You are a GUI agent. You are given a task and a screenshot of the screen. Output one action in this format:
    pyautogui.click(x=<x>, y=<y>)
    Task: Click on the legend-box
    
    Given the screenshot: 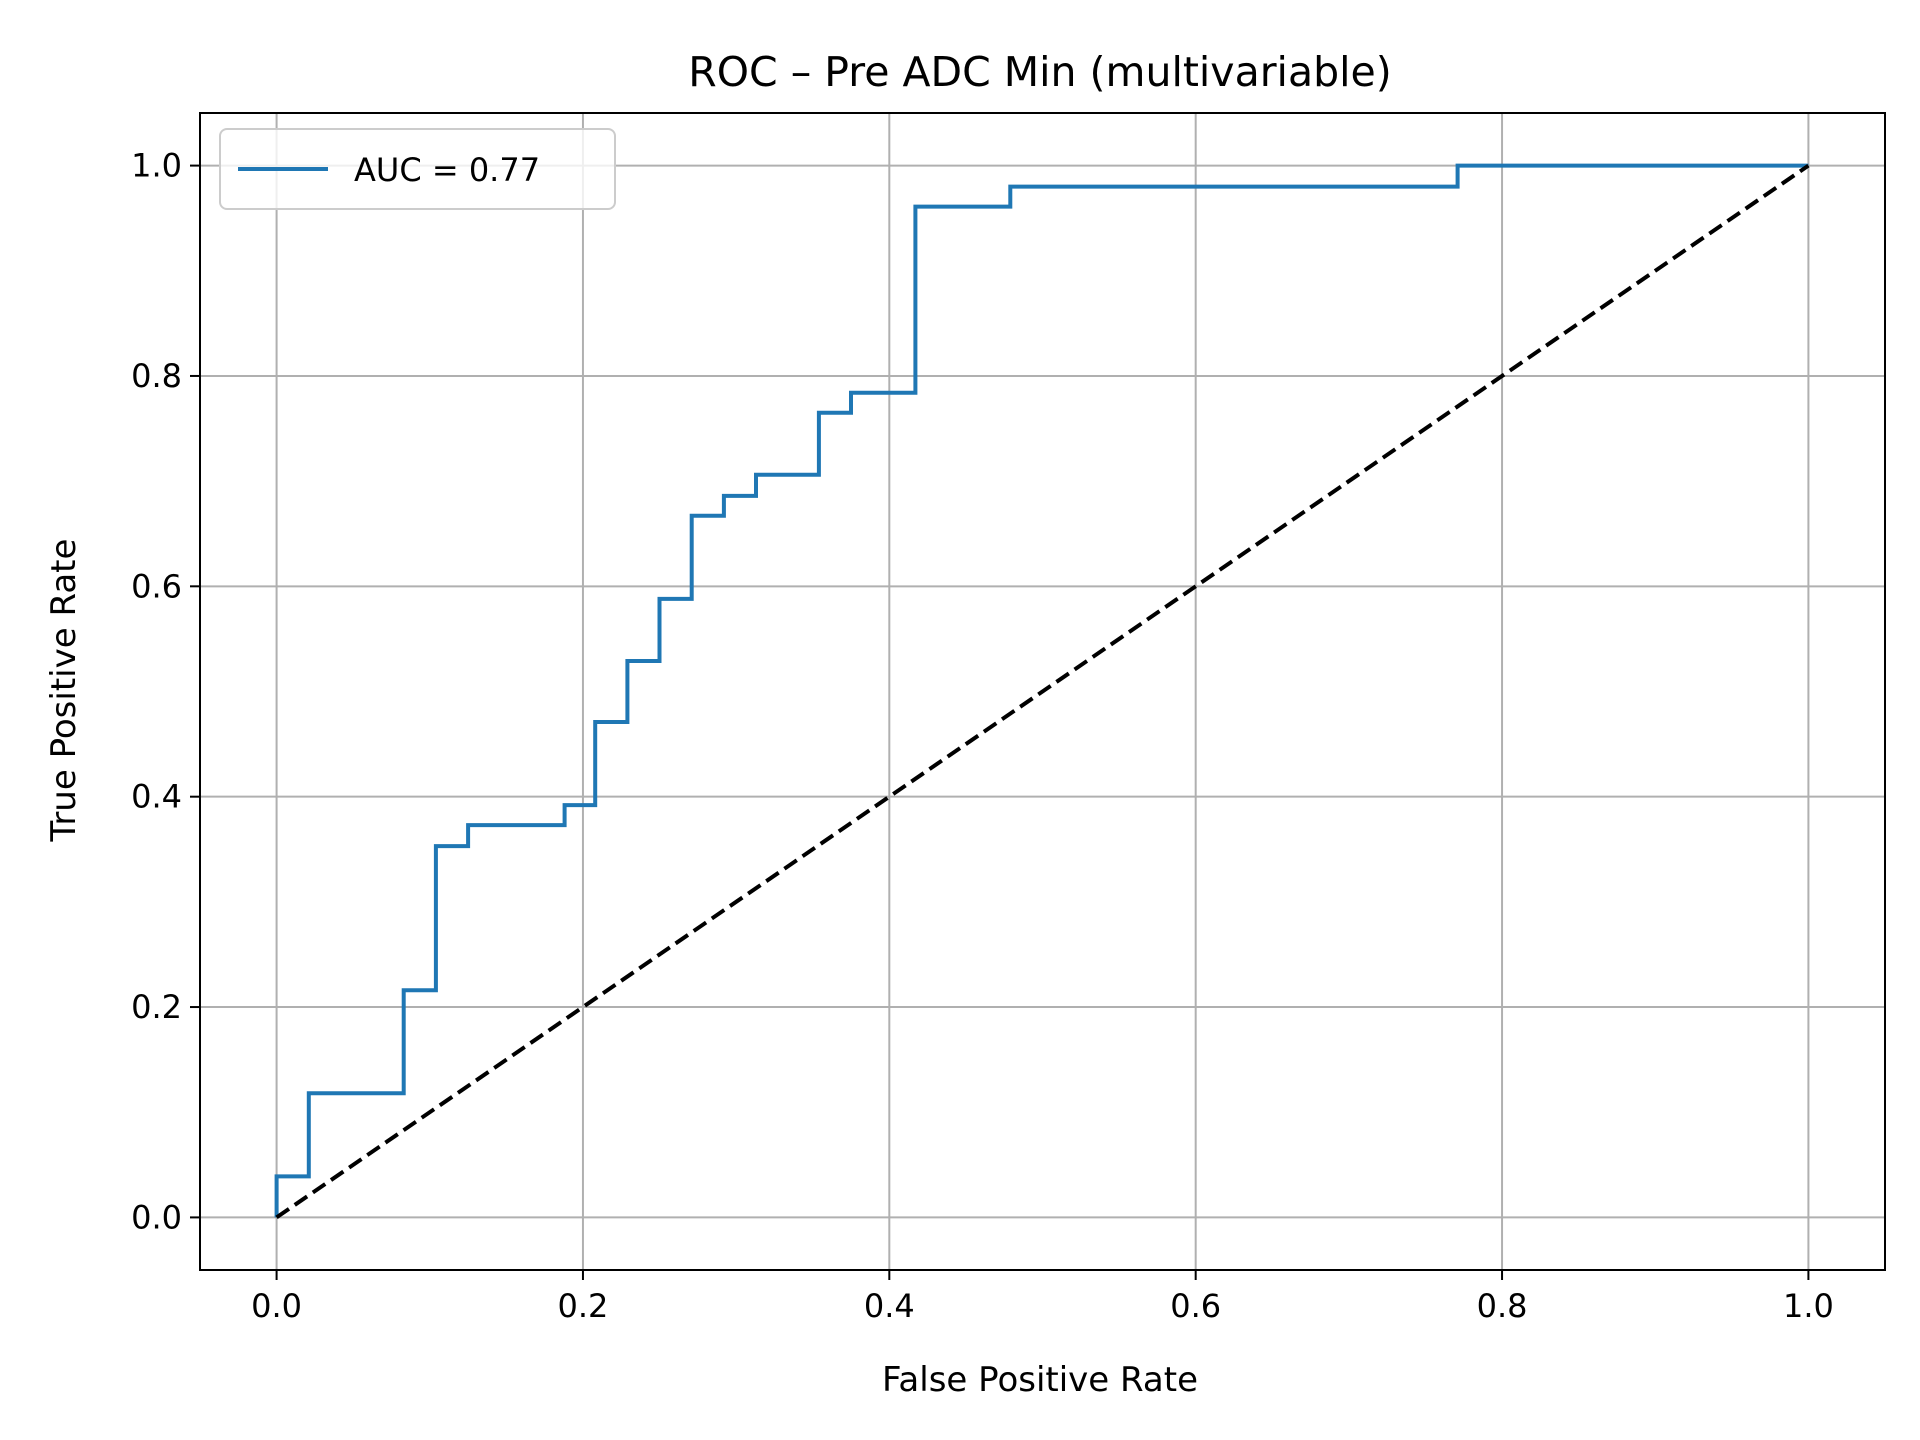 What is the action you would take?
    pyautogui.click(x=417, y=169)
    